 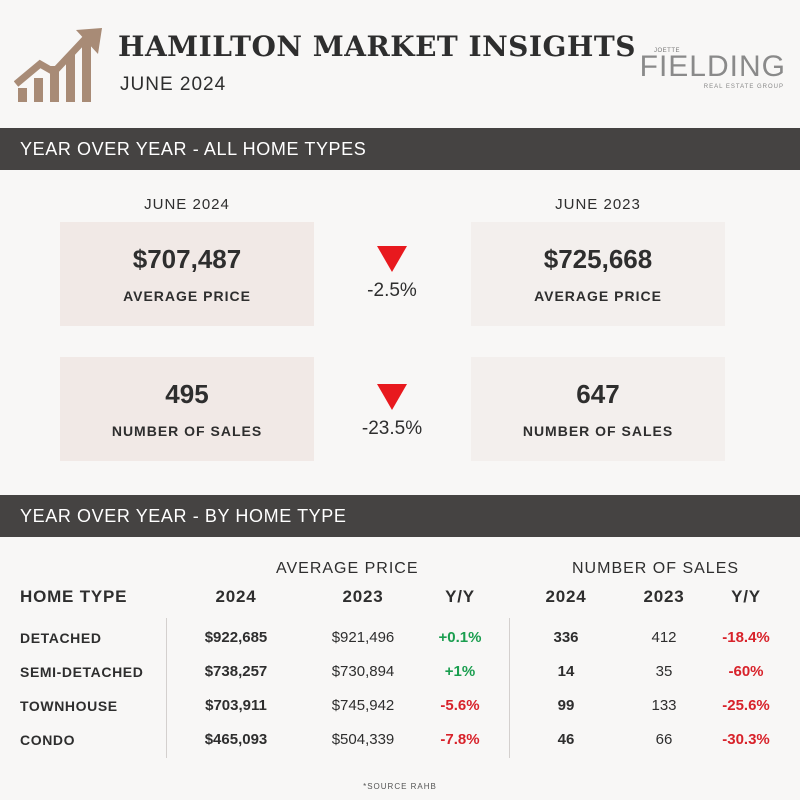 What do you see at coordinates (392, 412) in the screenshot?
I see `sales-change: -23.5%` at bounding box center [392, 412].